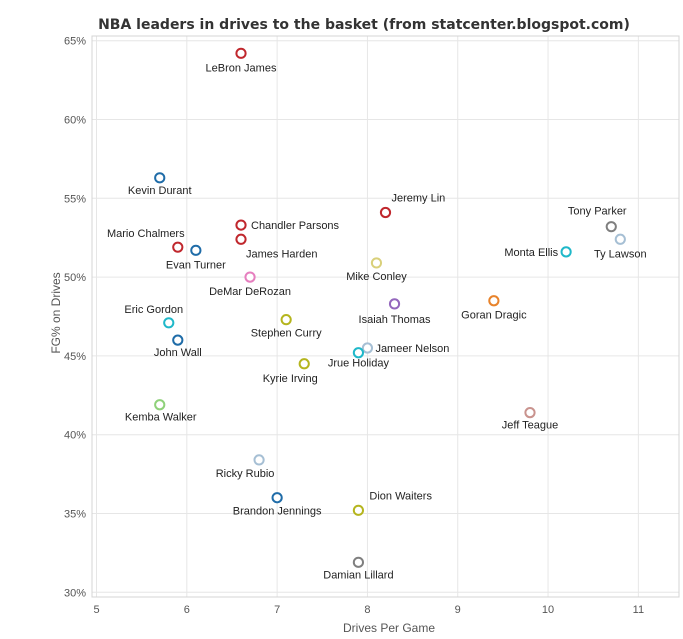  What do you see at coordinates (358, 510) in the screenshot?
I see `point-dion-waiters` at bounding box center [358, 510].